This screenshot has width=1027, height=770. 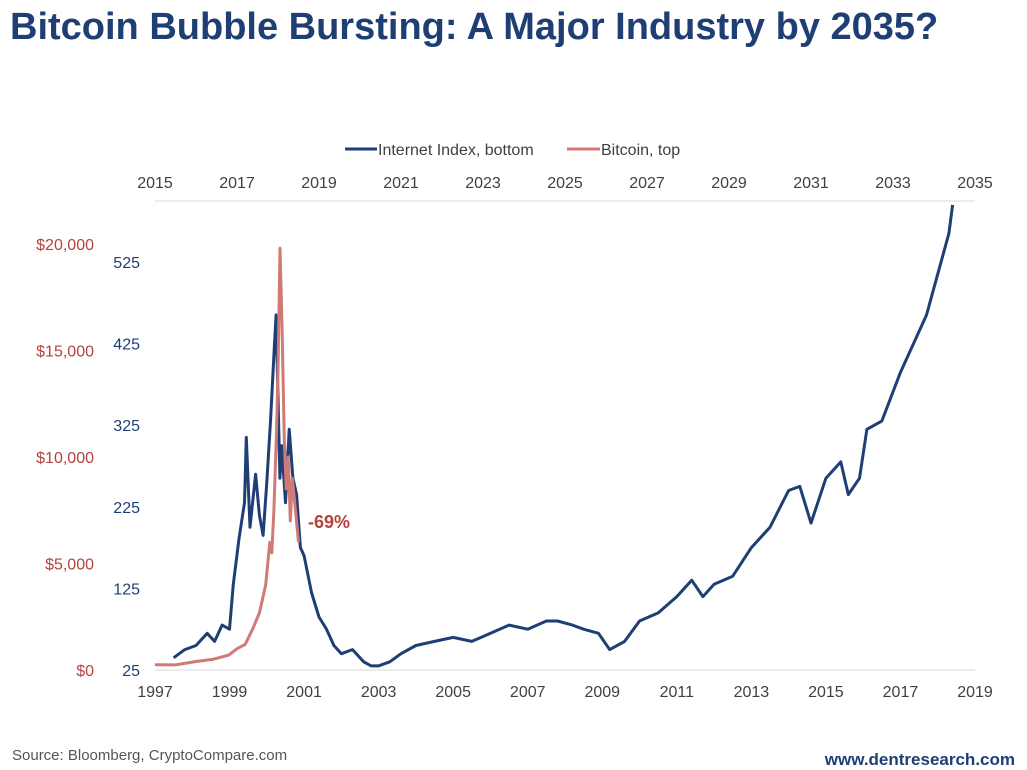 What do you see at coordinates (483, 183) in the screenshot?
I see `top-tick-label: 2023` at bounding box center [483, 183].